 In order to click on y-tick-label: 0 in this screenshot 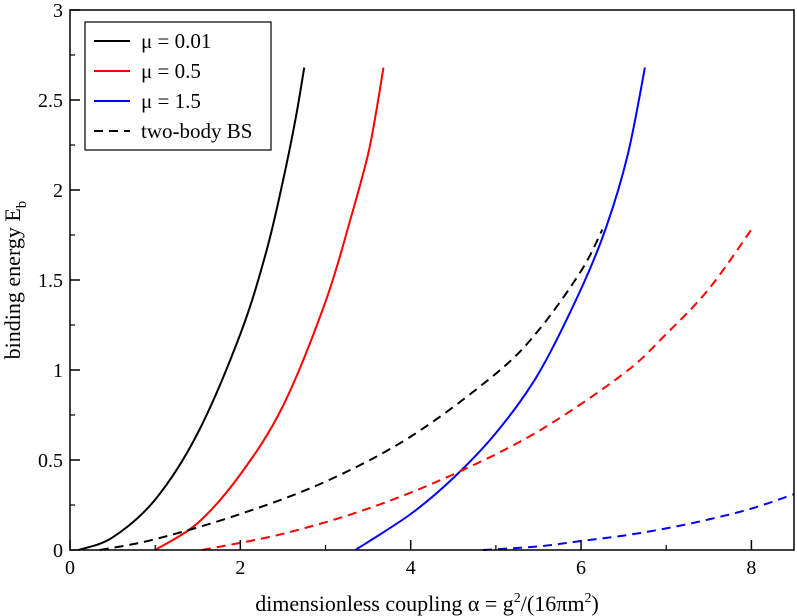, I will do `click(58, 551)`.